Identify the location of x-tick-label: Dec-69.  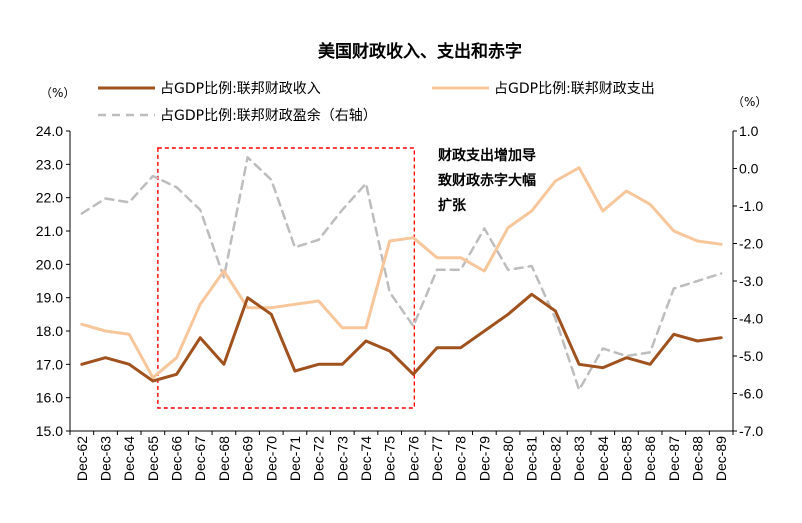
(248, 458).